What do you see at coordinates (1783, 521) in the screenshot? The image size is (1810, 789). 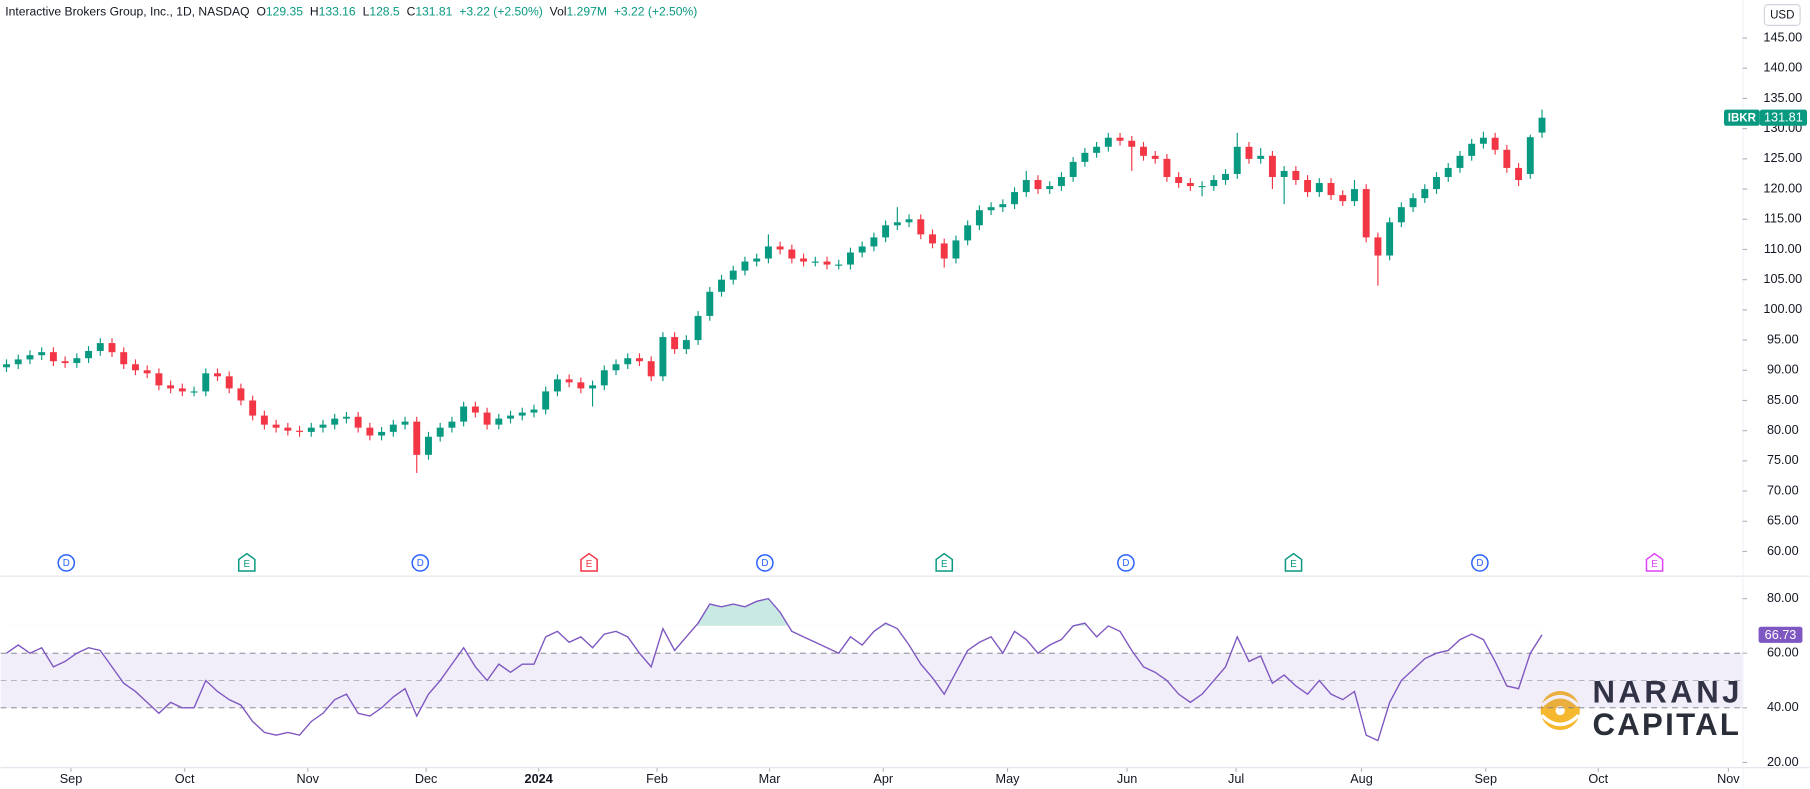 I see `y-tick-label: 65.00` at bounding box center [1783, 521].